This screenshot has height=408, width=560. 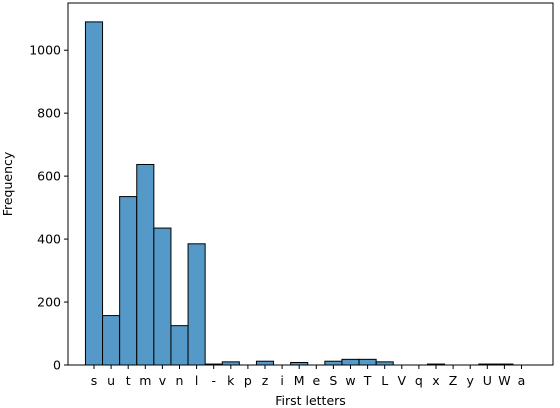 What do you see at coordinates (487, 380) in the screenshot?
I see `x-tick-label: U` at bounding box center [487, 380].